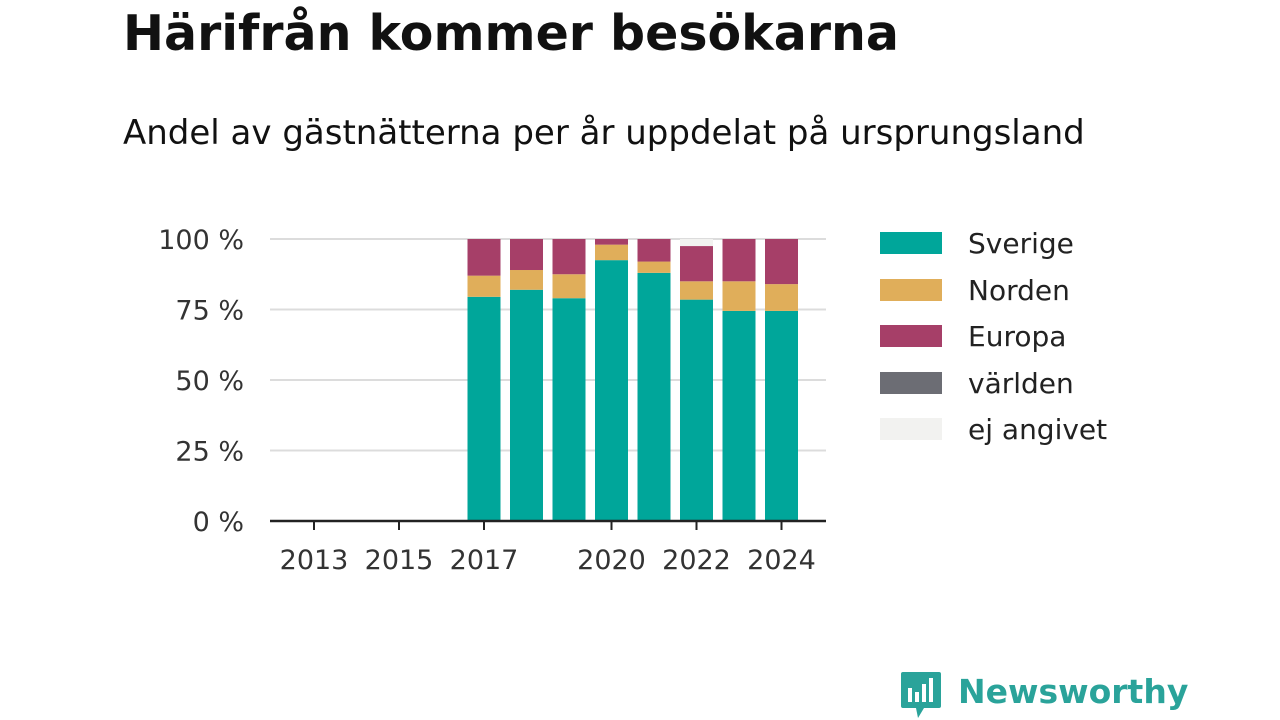 This screenshot has height=720, width=1280. What do you see at coordinates (921, 695) in the screenshot?
I see `newsworthy-logo-icon` at bounding box center [921, 695].